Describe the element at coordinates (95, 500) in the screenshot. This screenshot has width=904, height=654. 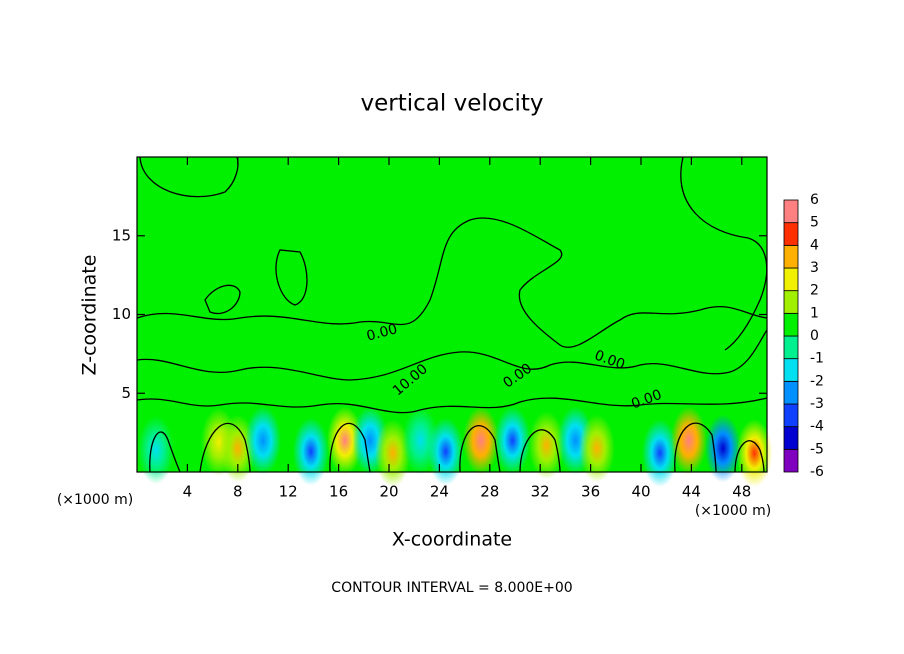
I see `y-unit-label: (×1000 m)` at that location.